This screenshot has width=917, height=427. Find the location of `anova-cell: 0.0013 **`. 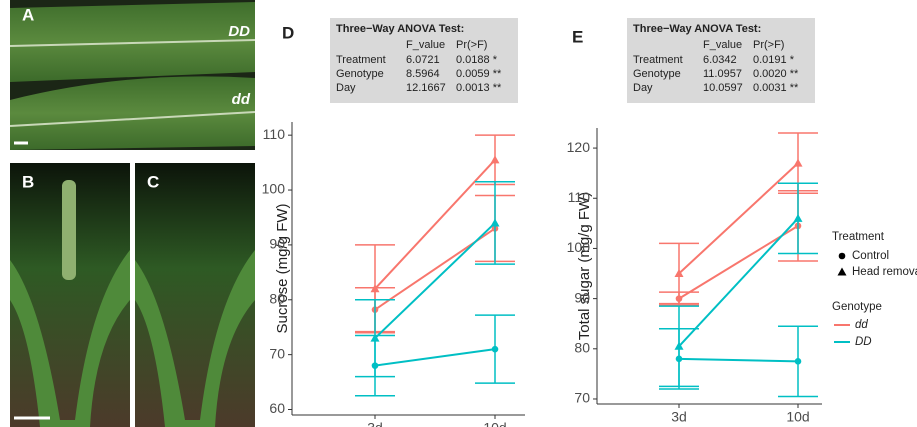

anova-cell: 0.0013 ** is located at coordinates (479, 88).